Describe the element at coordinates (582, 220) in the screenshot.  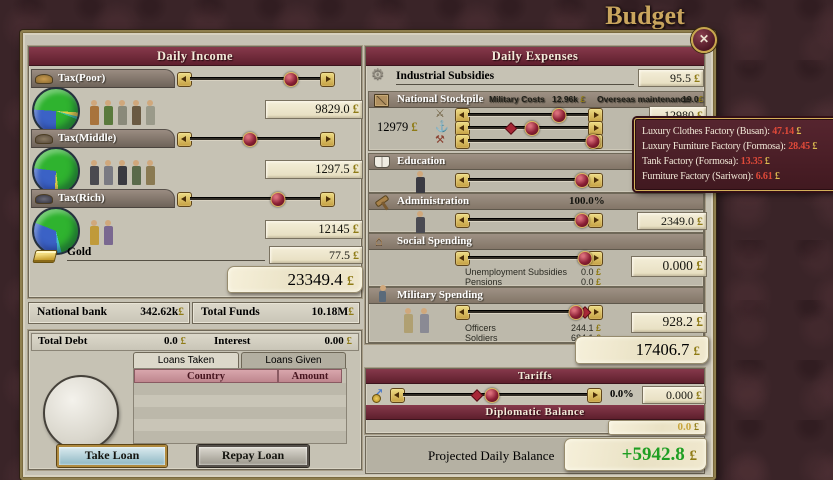
I see `administration-slider-knob` at that location.